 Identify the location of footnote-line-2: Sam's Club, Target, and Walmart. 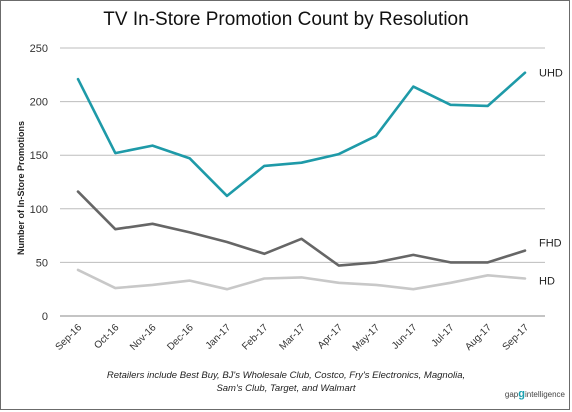
(286, 388).